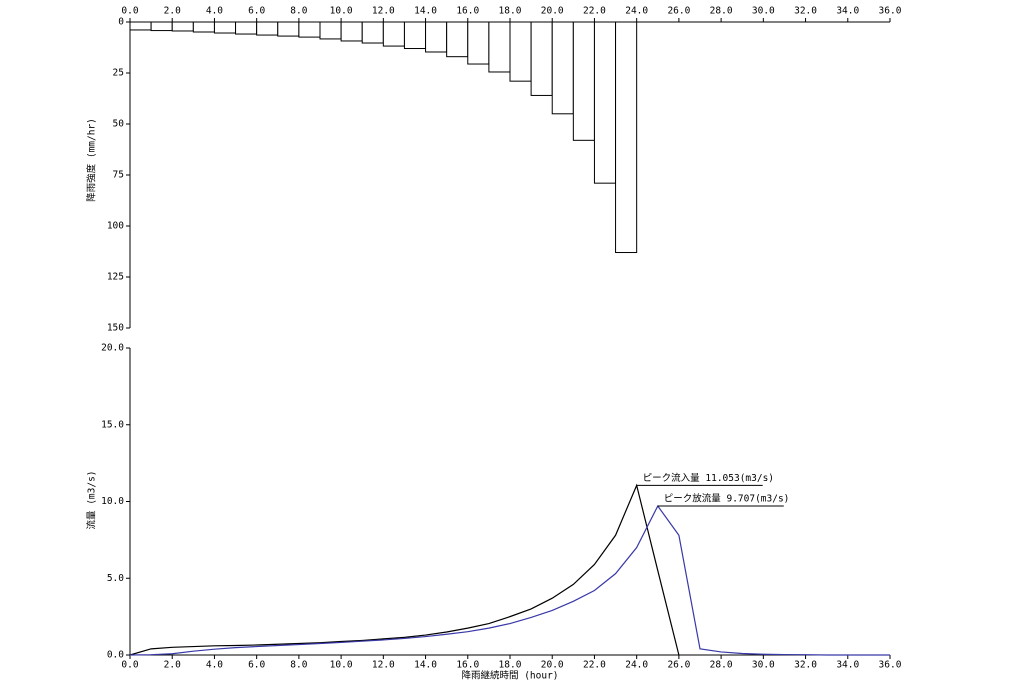 Image resolution: width=1024 pixels, height=682 pixels. What do you see at coordinates (708, 478) in the screenshot?
I see `annotation: ピーク流入量 11.053(m3/s)` at bounding box center [708, 478].